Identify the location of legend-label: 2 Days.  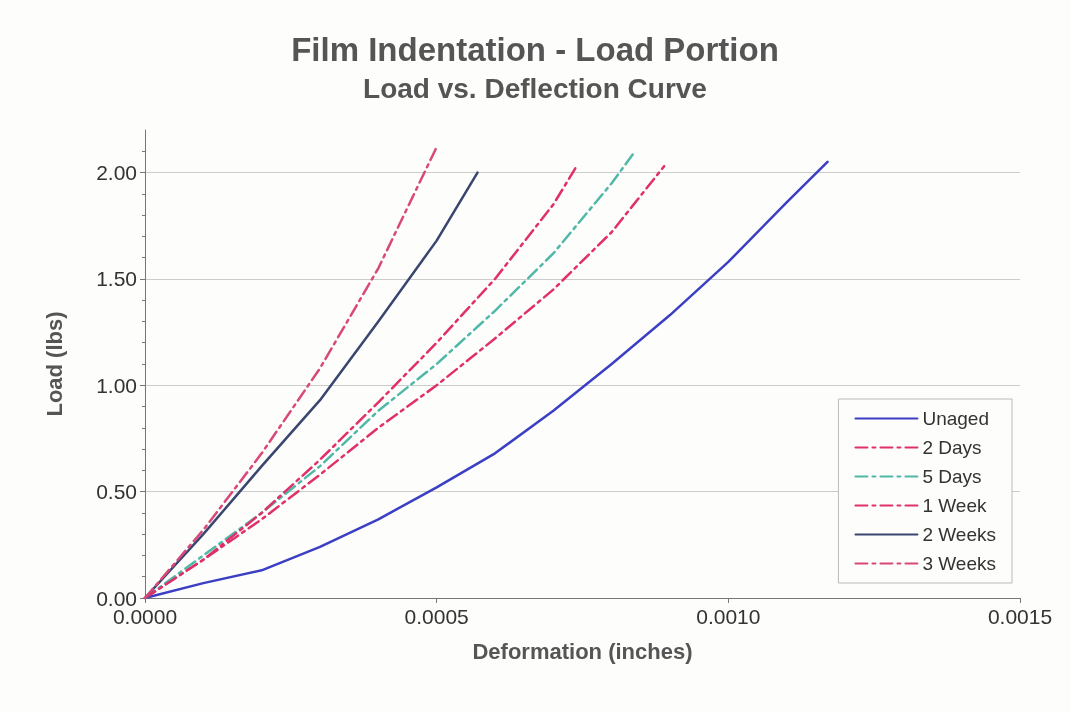
(952, 447).